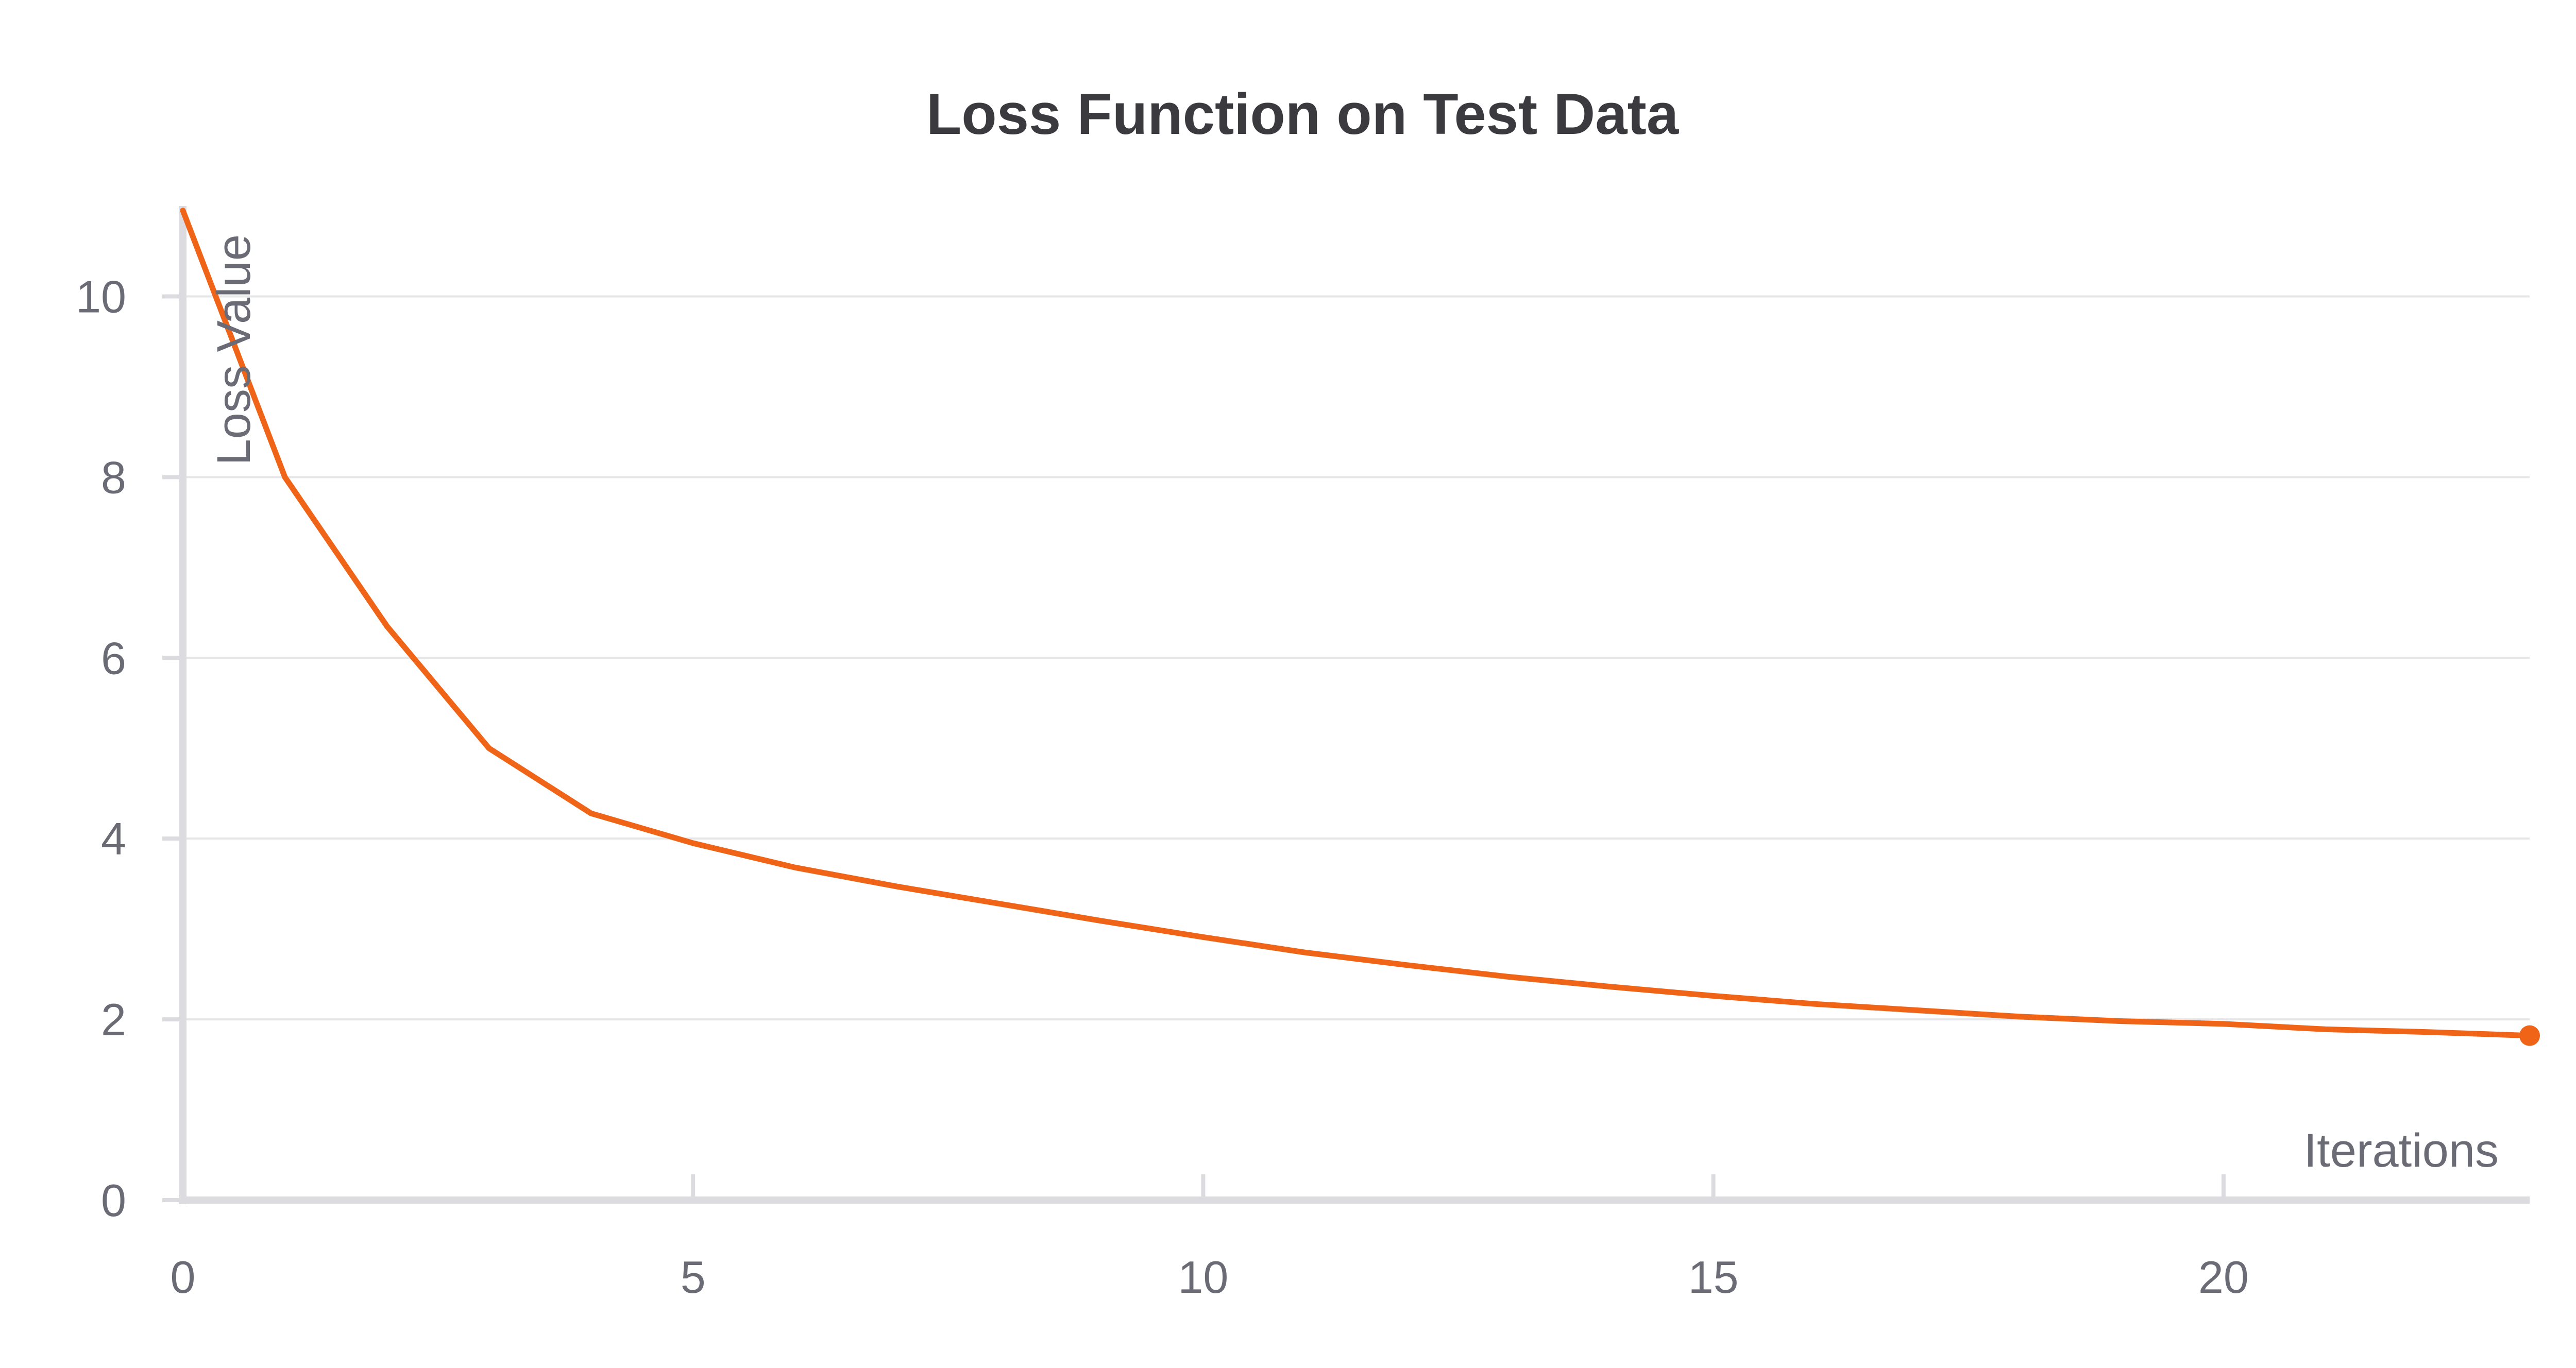  What do you see at coordinates (113, 1200) in the screenshot?
I see `y-tick-label-0: 0` at bounding box center [113, 1200].